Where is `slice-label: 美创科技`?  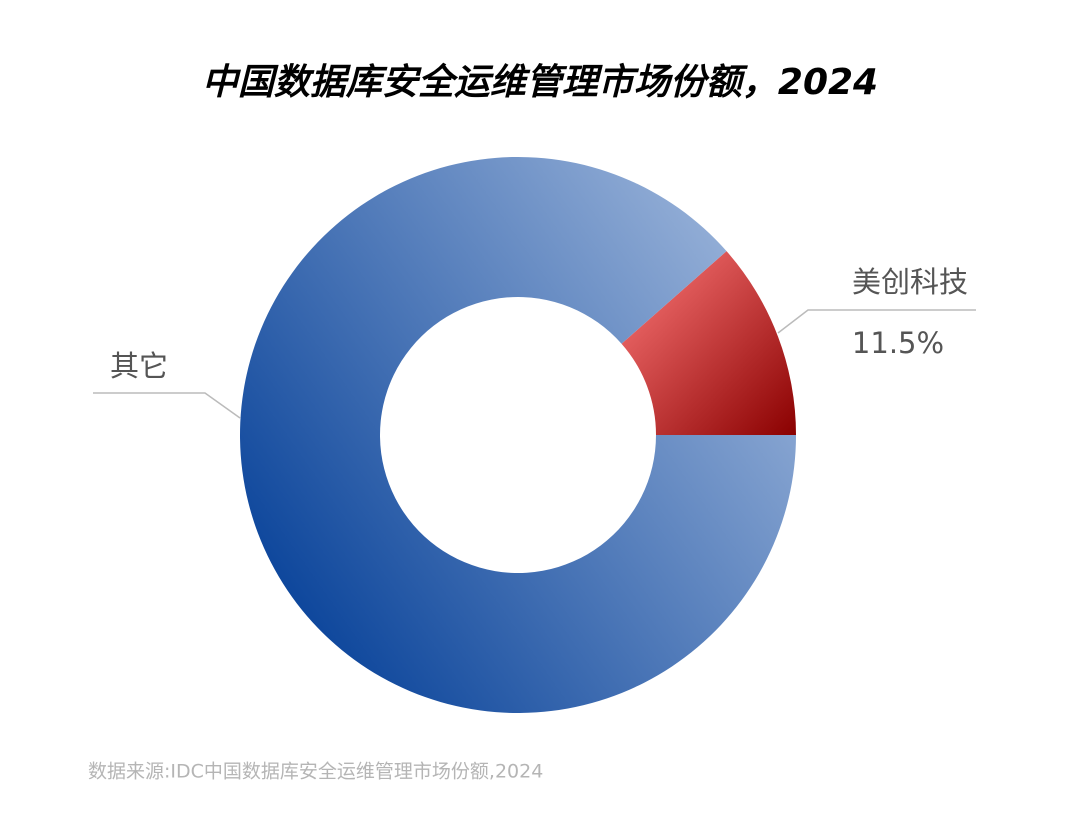 slice-label: 美创科技 is located at coordinates (910, 282).